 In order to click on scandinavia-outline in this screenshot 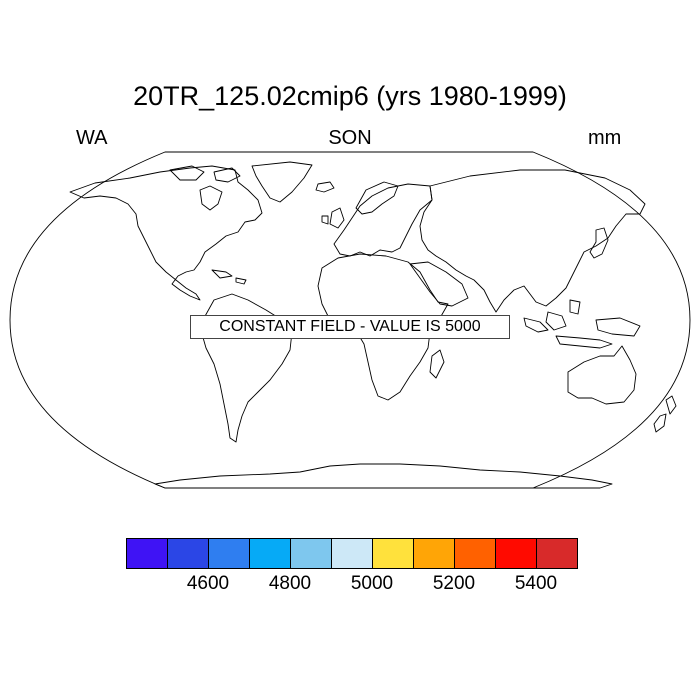, I will do `click(377, 198)`.